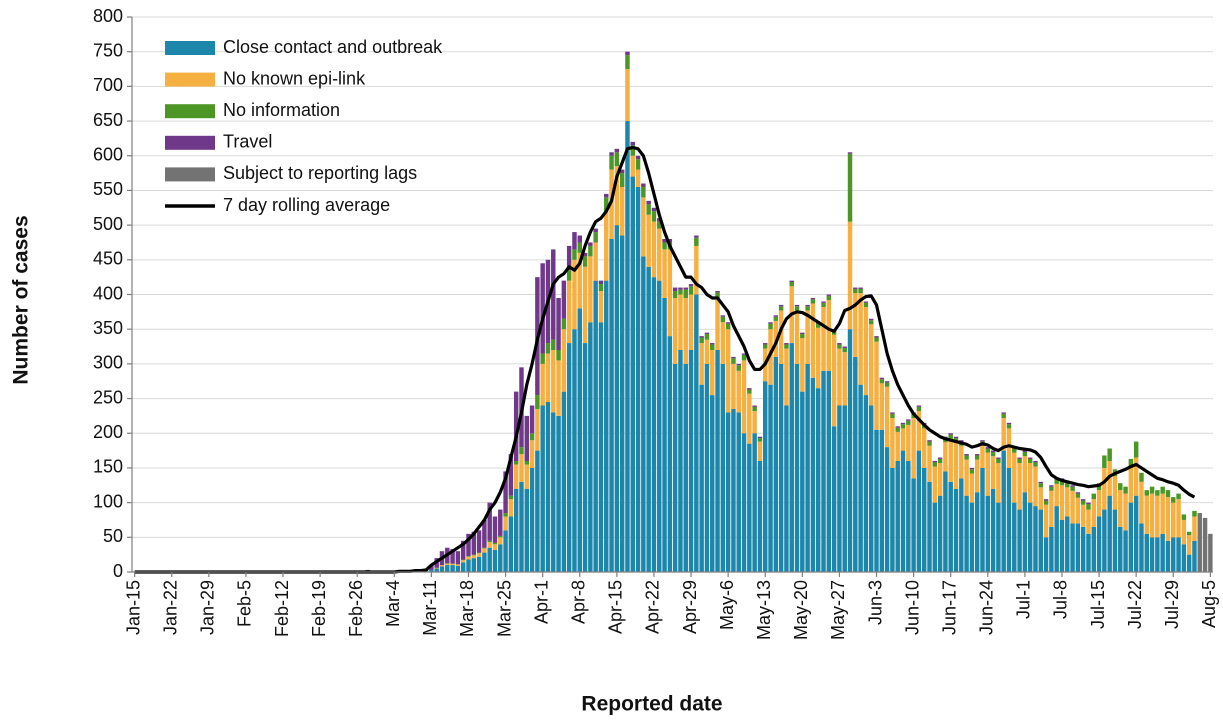 Image resolution: width=1223 pixels, height=723 pixels. I want to click on x-tick-label: Jun-17, so click(949, 607).